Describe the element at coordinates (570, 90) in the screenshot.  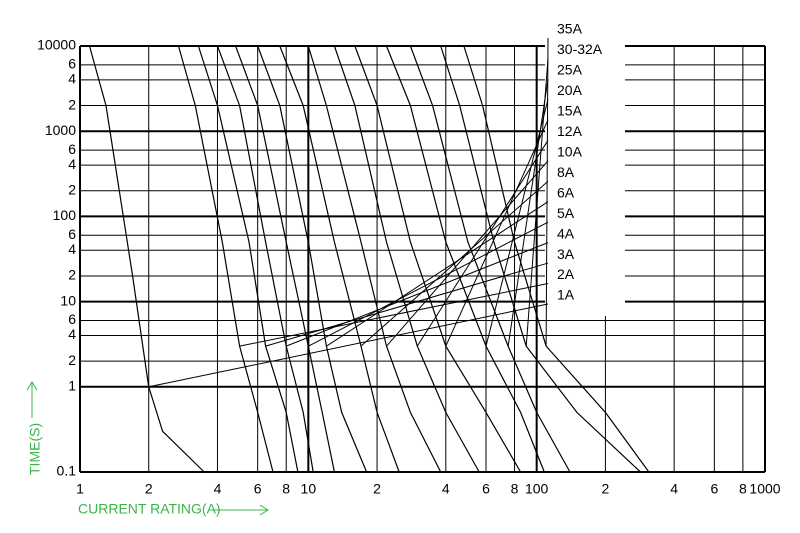
I see `legend-label: 20A` at that location.